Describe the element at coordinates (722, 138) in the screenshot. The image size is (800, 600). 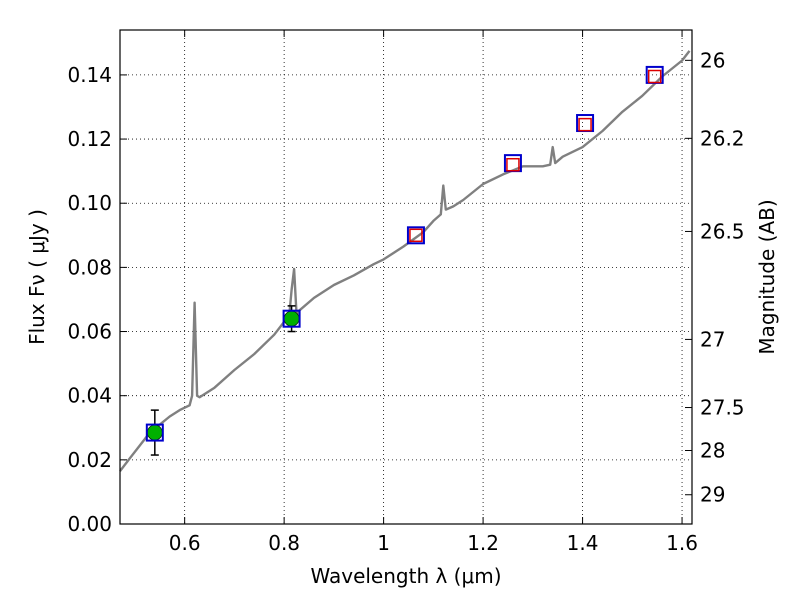
I see `mag-tick-label: 26.2` at that location.